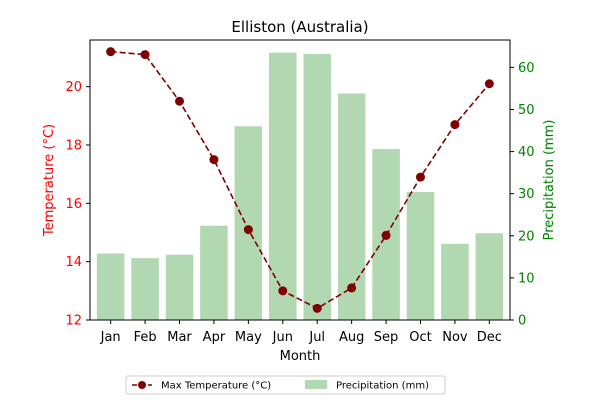 The height and width of the screenshot is (400, 600). What do you see at coordinates (526, 236) in the screenshot?
I see `right-y-tick-label: 20` at bounding box center [526, 236].